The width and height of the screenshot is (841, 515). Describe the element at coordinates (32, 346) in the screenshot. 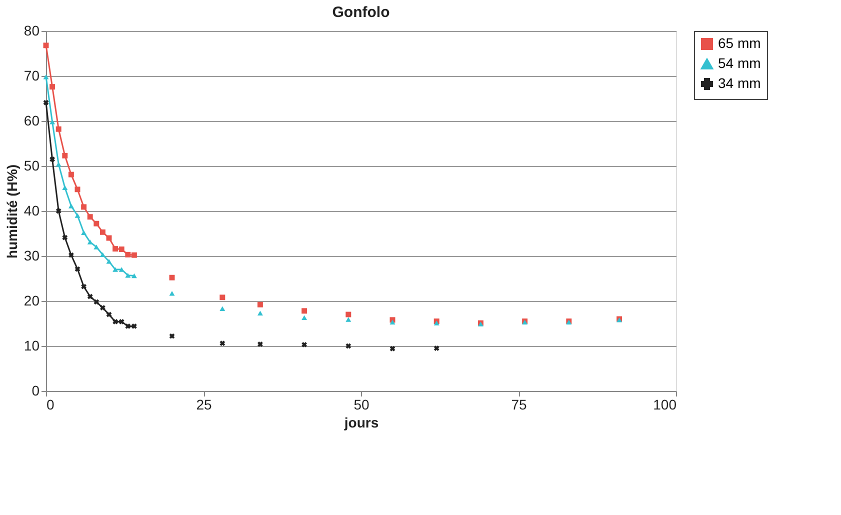

I see `y-tick-label: 10` at that location.